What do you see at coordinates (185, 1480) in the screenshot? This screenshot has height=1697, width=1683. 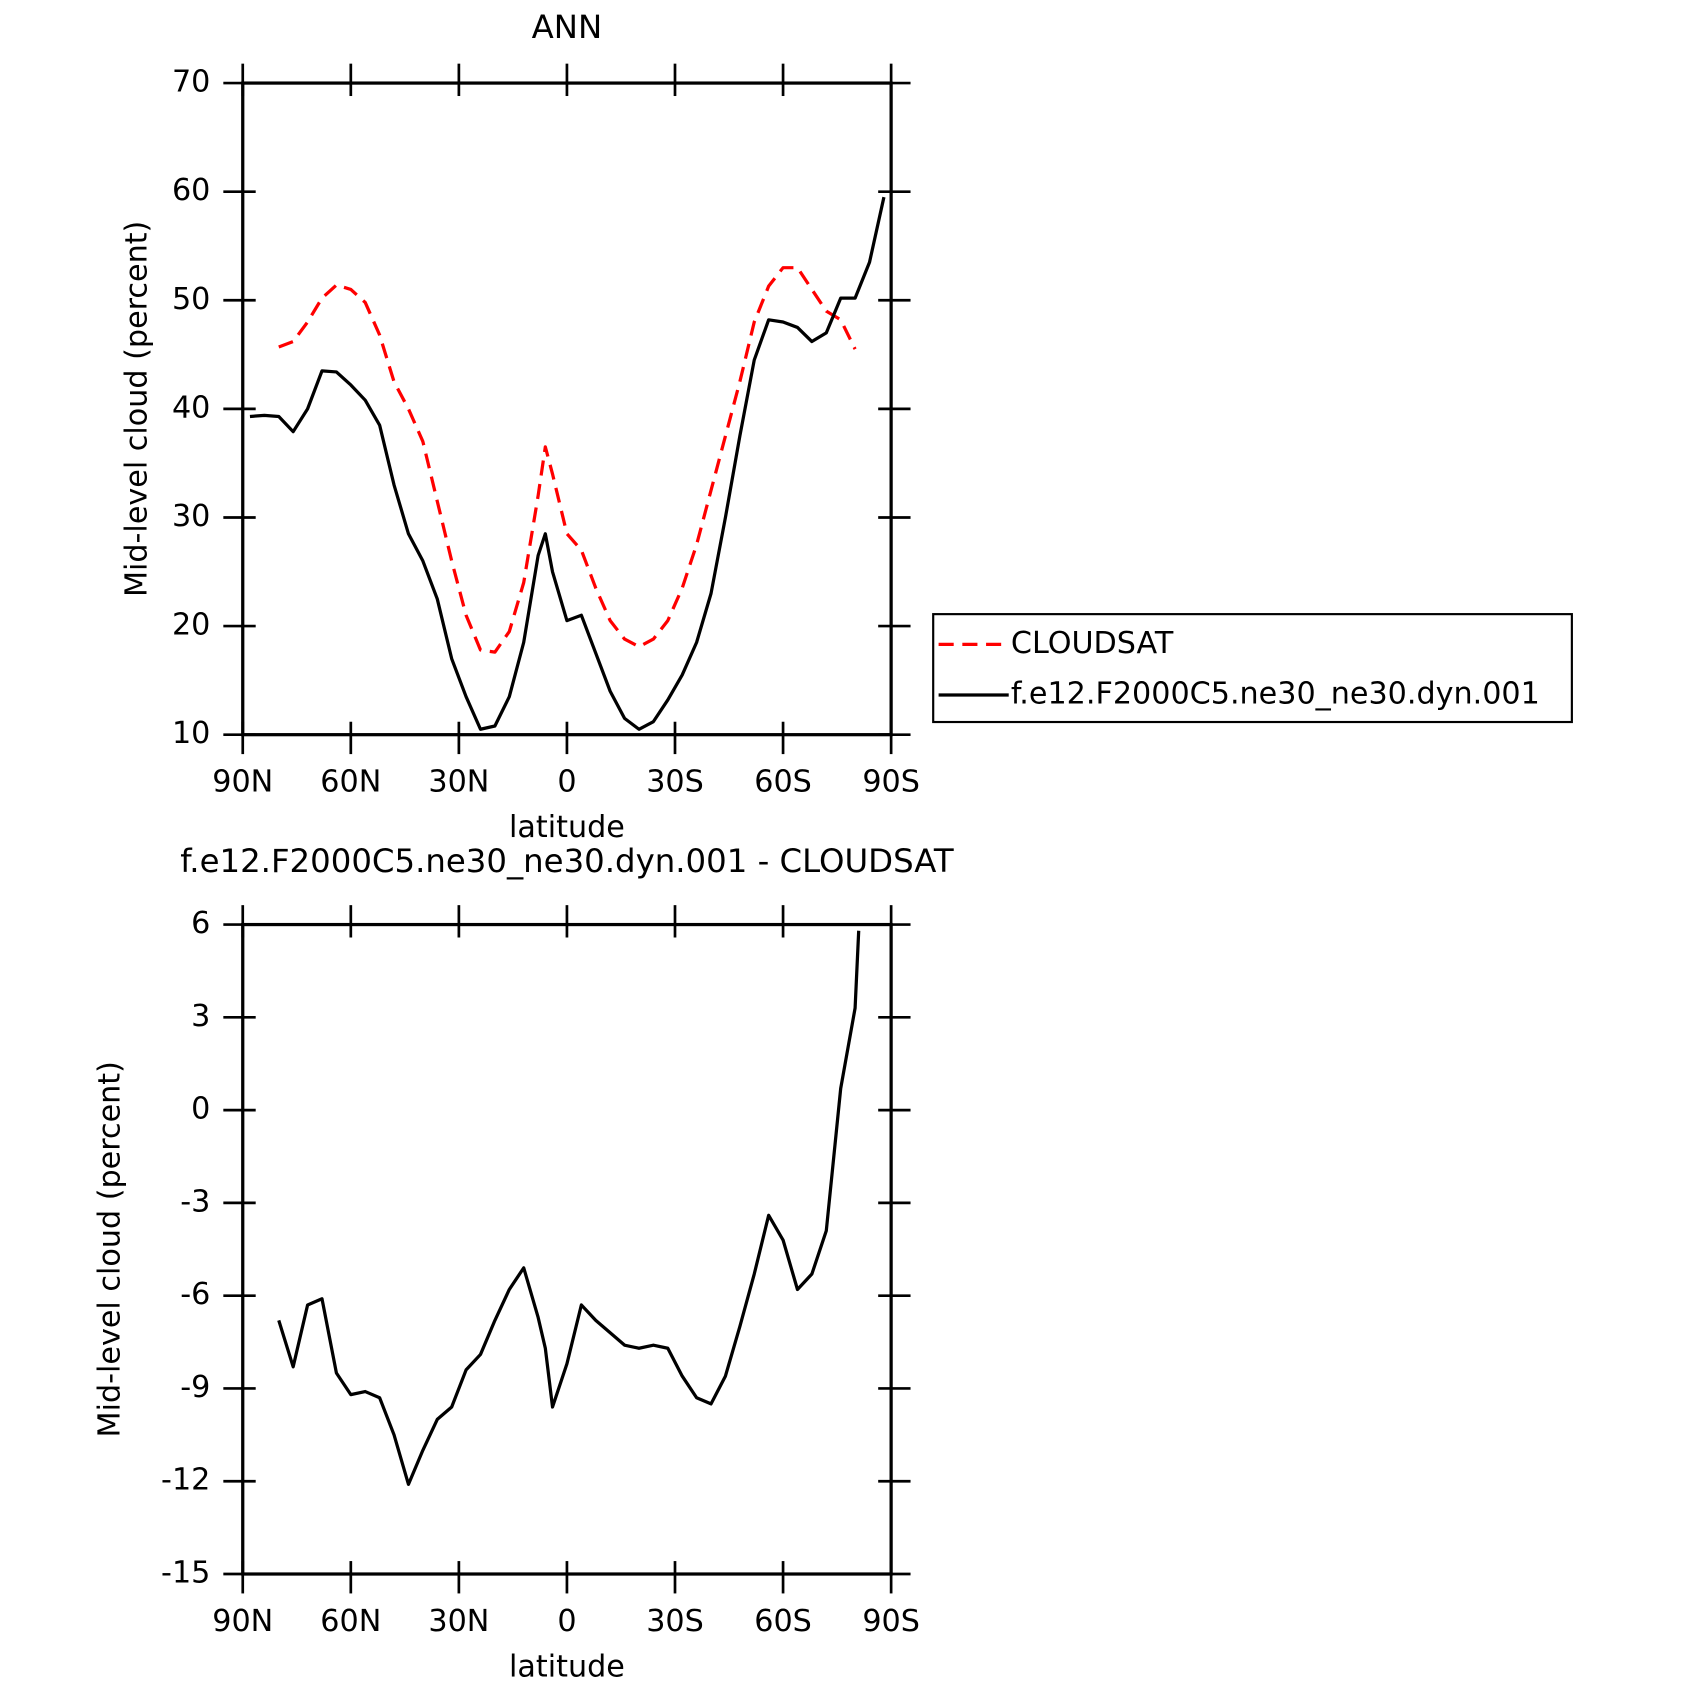 I see `y-tick-label: -12` at bounding box center [185, 1480].